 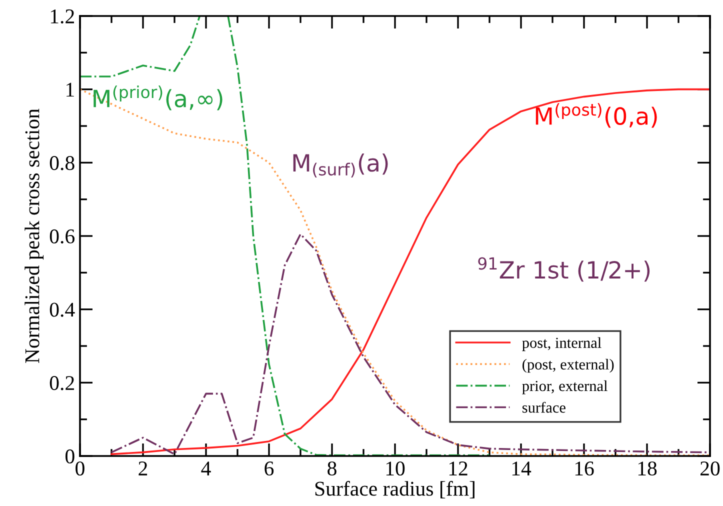 I want to click on legend-label: post, internal, so click(x=562, y=344).